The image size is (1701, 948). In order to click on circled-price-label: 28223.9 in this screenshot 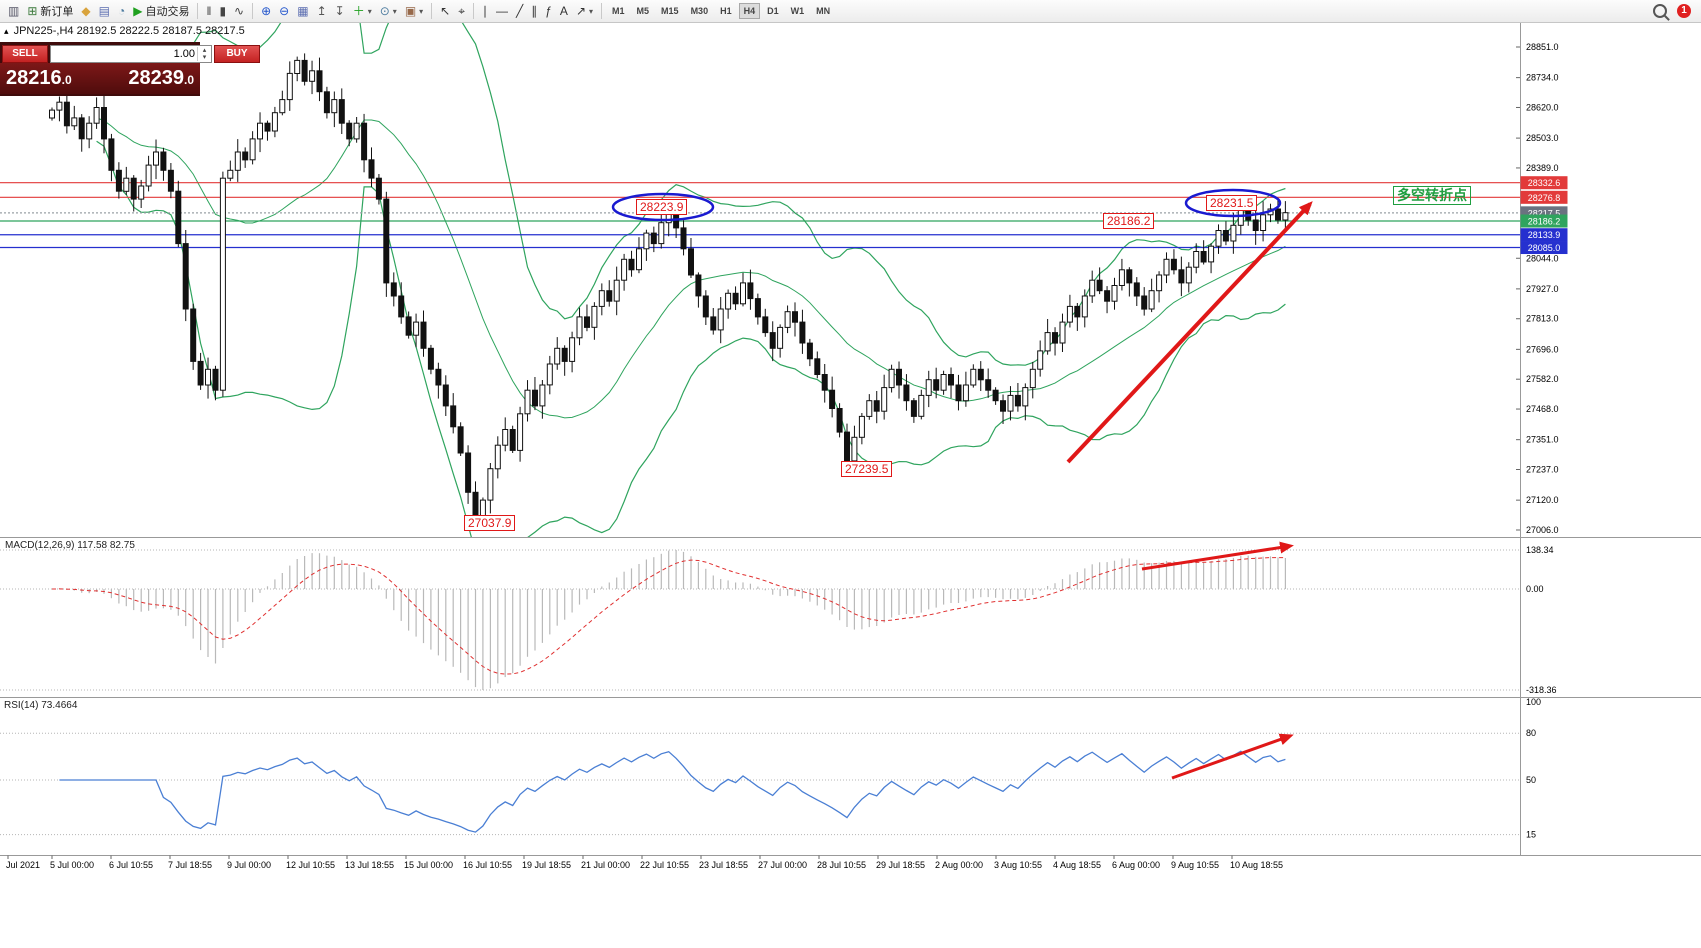, I will do `click(662, 207)`.